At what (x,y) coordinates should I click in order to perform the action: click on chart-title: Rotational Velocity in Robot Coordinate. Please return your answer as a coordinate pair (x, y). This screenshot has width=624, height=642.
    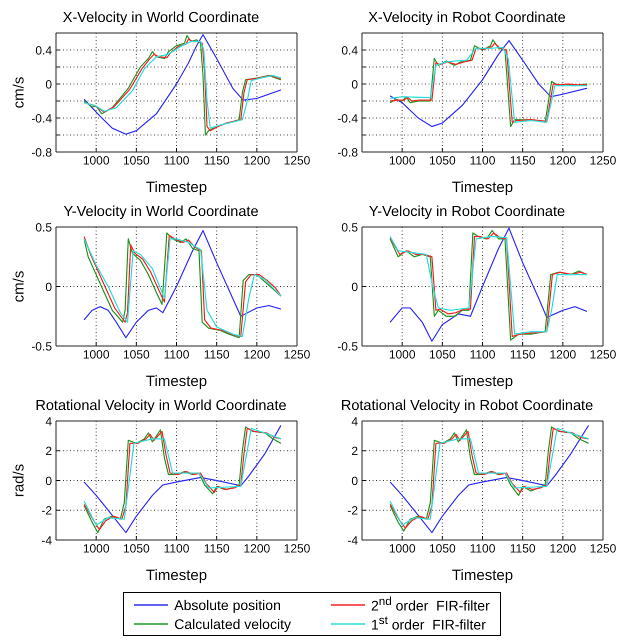
    Looking at the image, I should click on (467, 406).